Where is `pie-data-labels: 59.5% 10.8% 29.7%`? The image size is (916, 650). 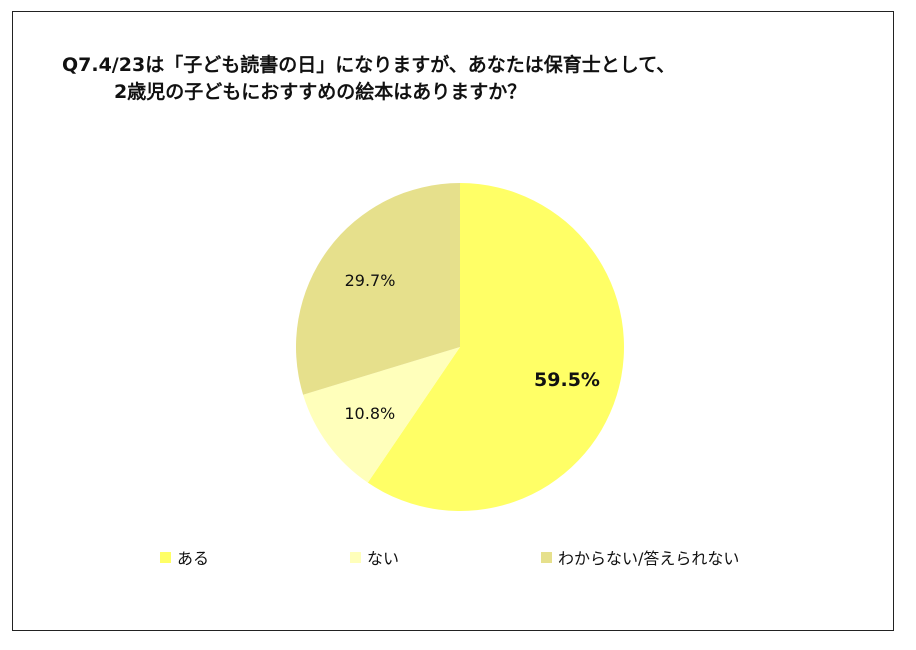 pie-data-labels: 59.5% 10.8% 29.7% is located at coordinates (472, 347).